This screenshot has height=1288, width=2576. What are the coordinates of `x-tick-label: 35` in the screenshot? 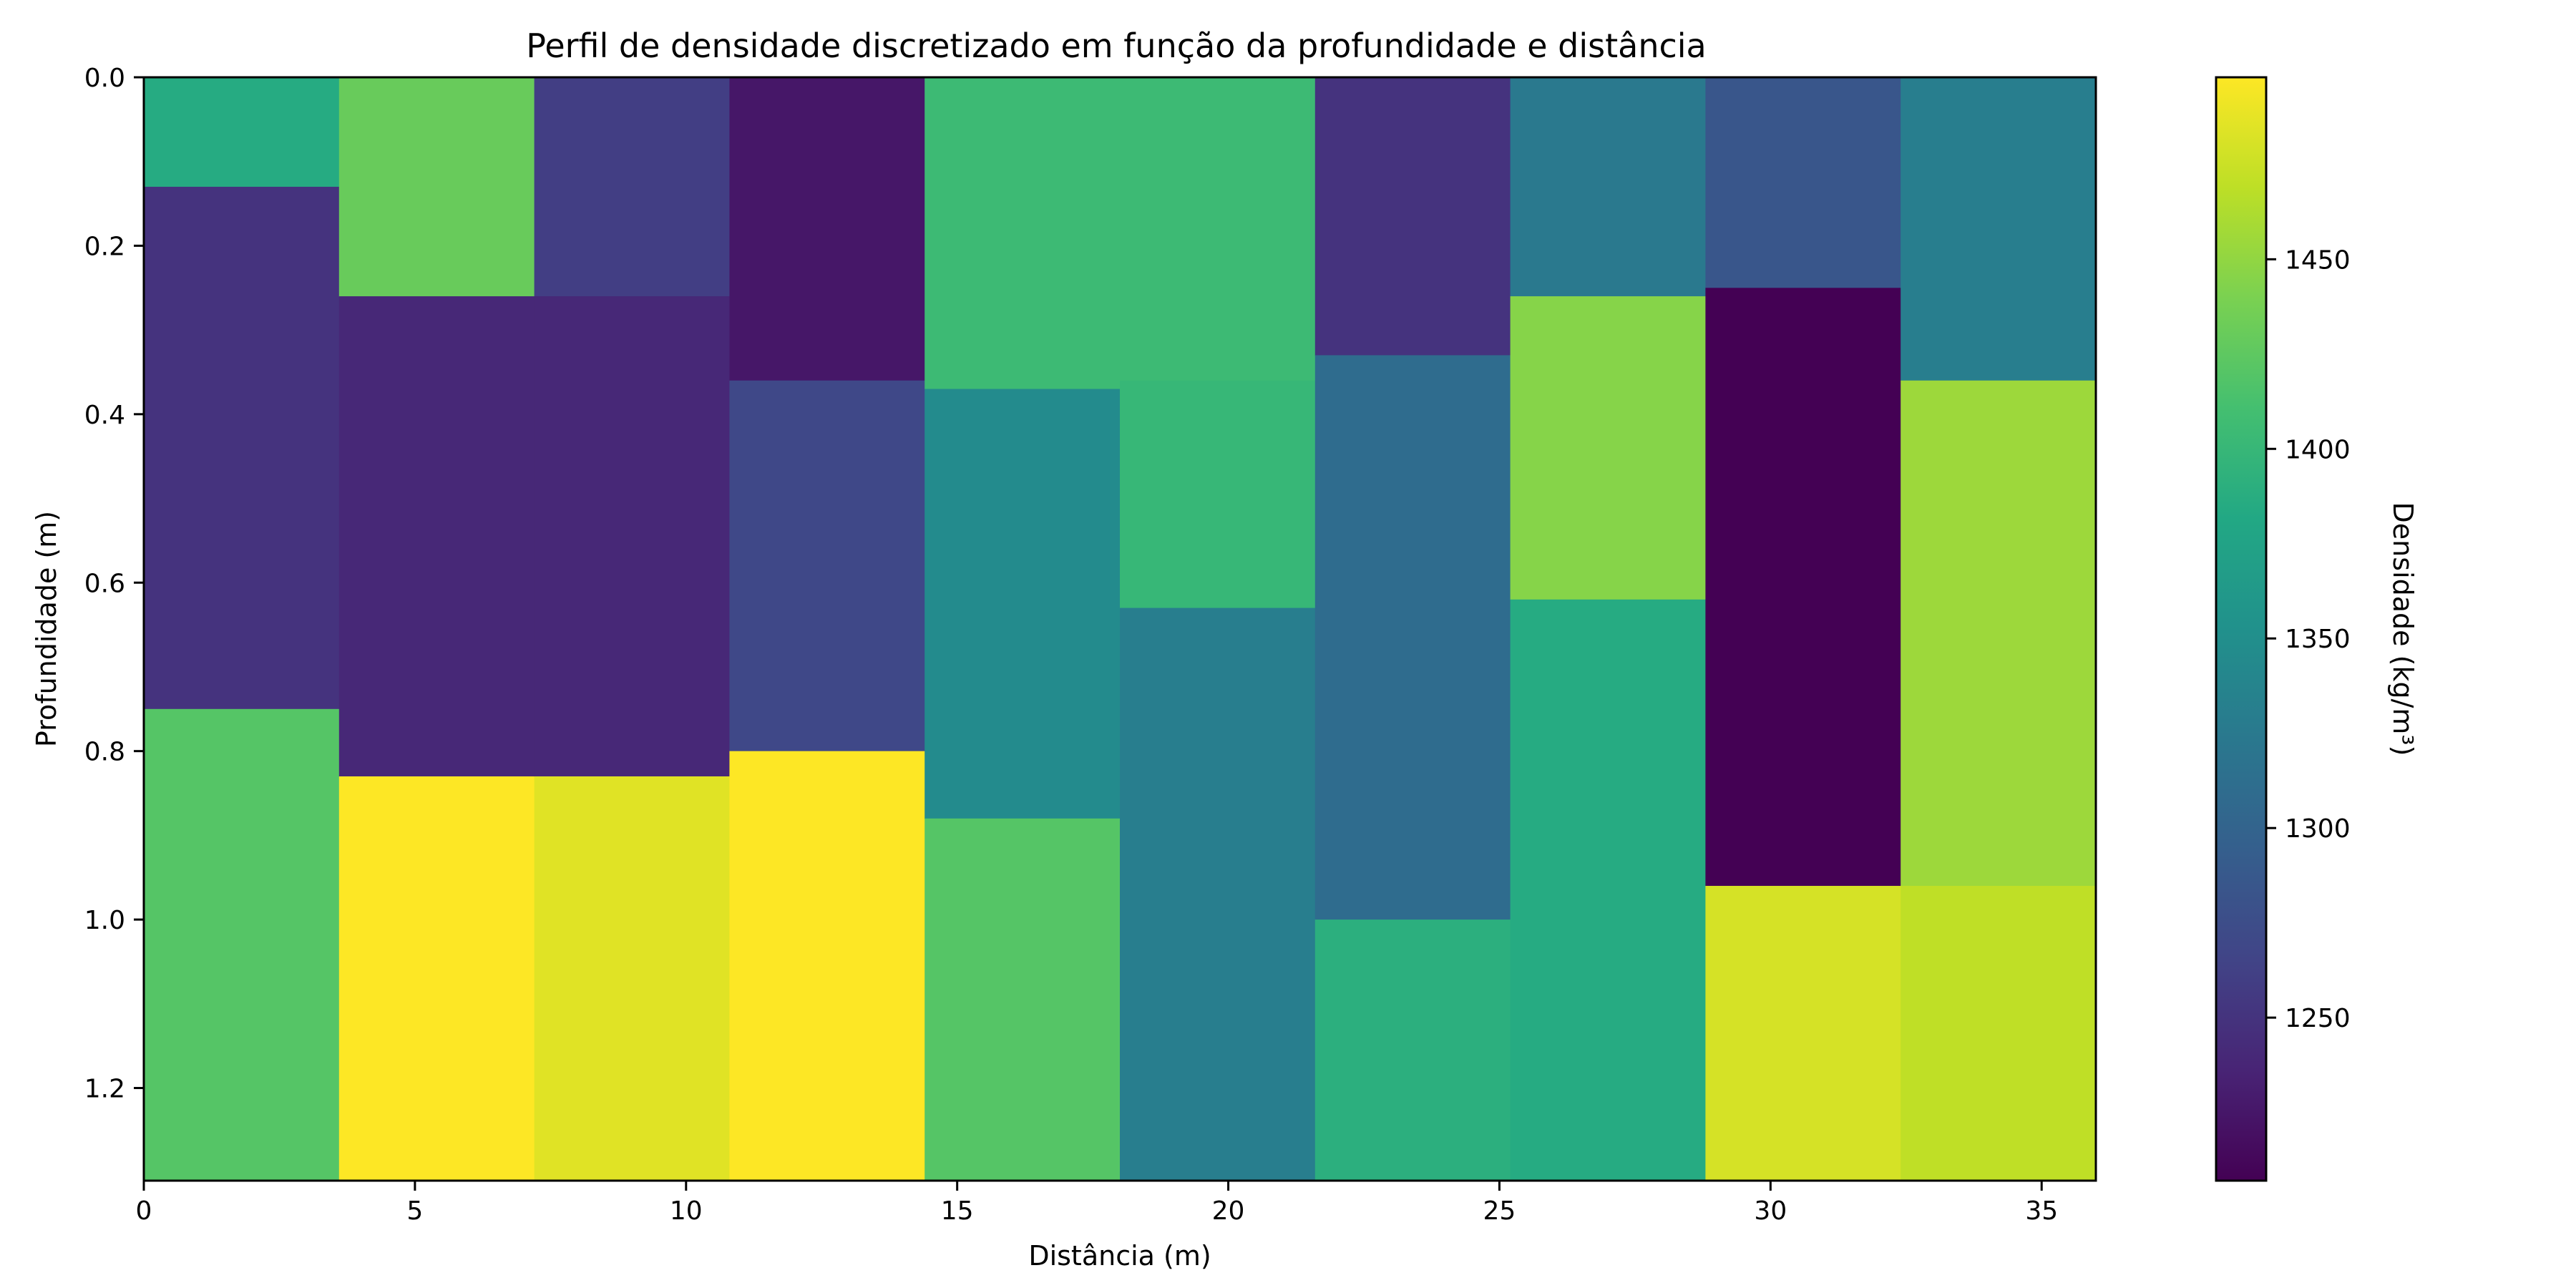 It's located at (2042, 1211).